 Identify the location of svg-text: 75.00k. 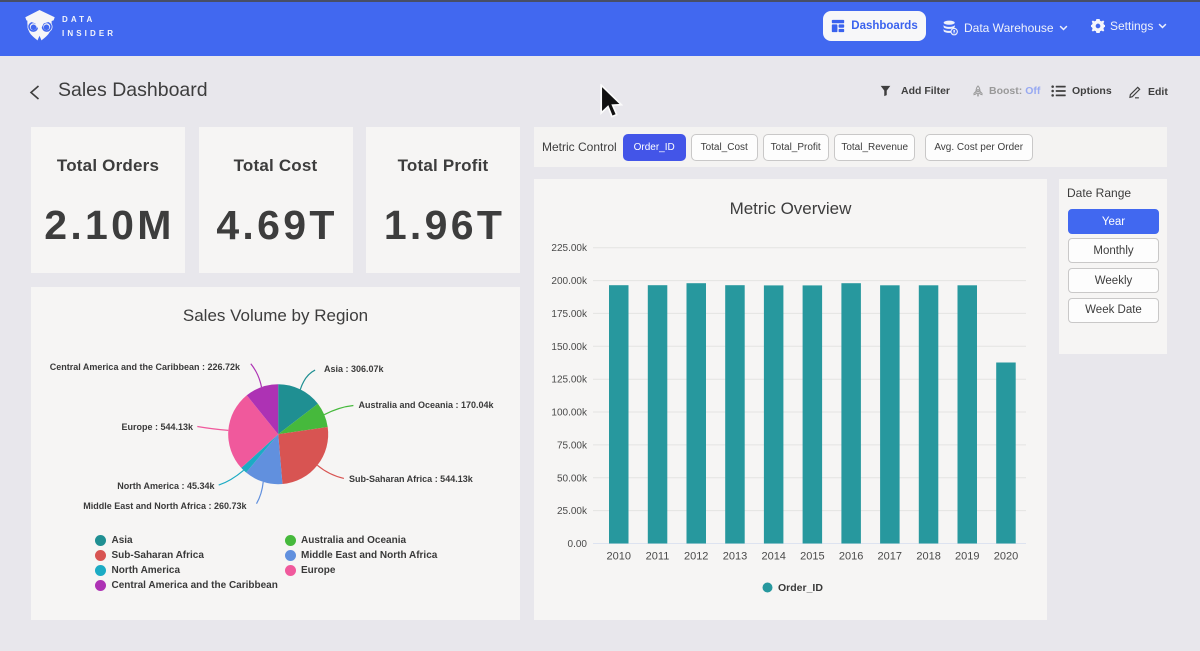
(572, 445).